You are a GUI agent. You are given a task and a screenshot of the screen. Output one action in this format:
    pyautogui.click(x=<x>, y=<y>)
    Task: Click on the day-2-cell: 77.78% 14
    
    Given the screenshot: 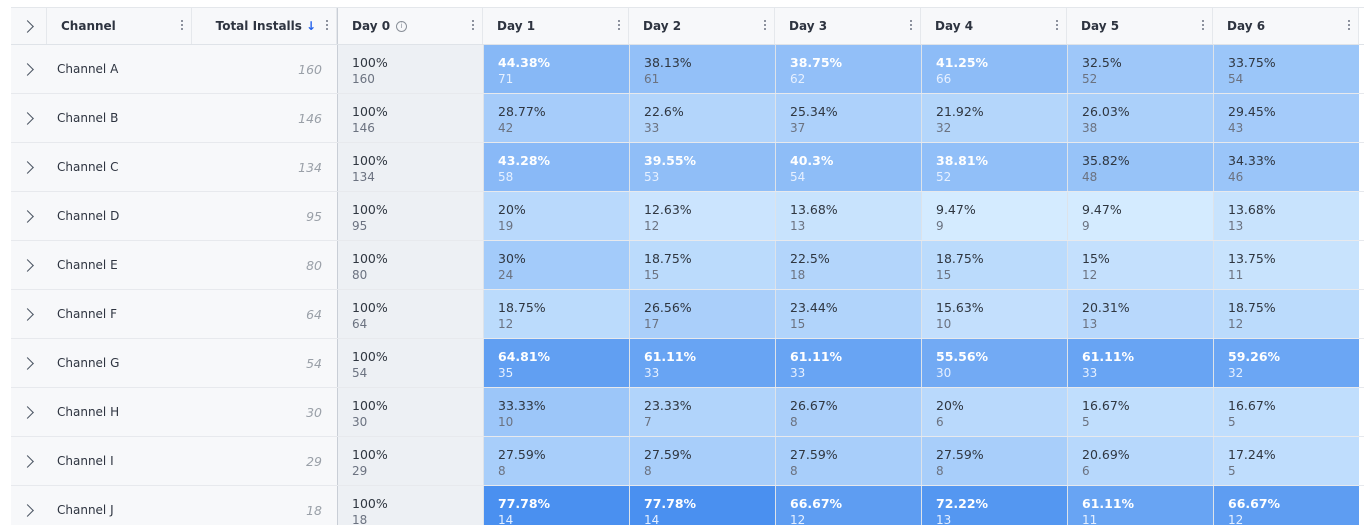 What is the action you would take?
    pyautogui.click(x=702, y=505)
    